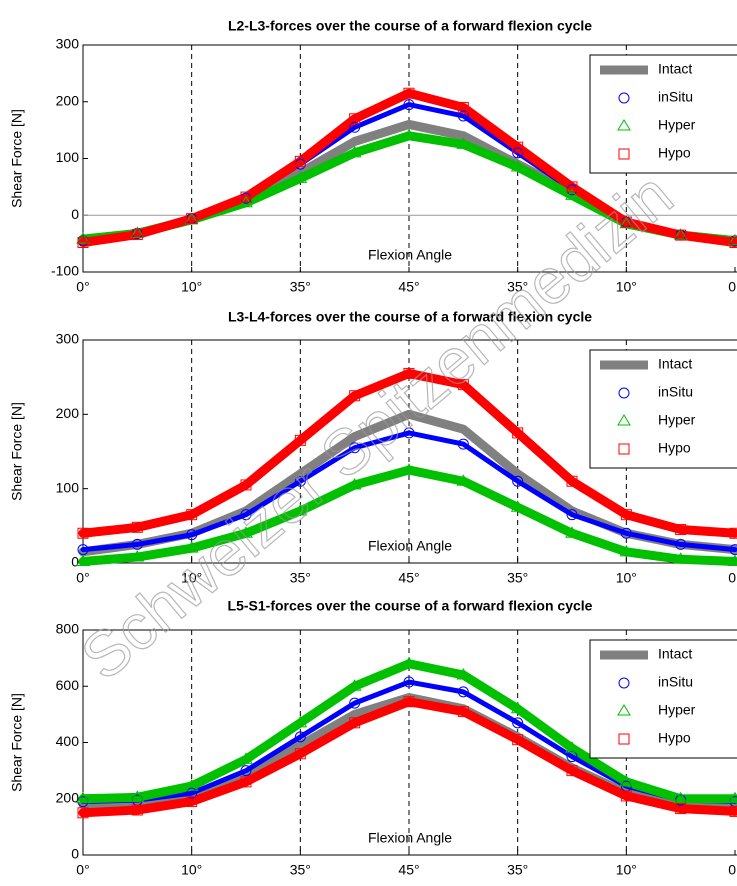 This screenshot has height=886, width=737. I want to click on y-tick-label: 600, so click(68, 685).